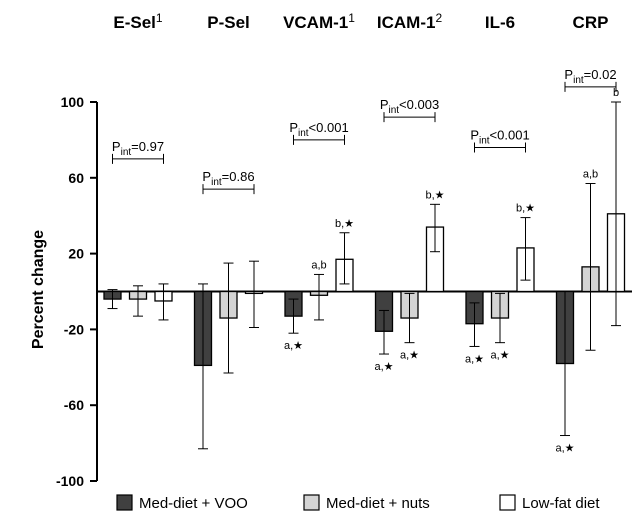 This screenshot has height=527, width=642. Describe the element at coordinates (590, 76) in the screenshot. I see `pvalue-label: Pint=0.02` at that location.